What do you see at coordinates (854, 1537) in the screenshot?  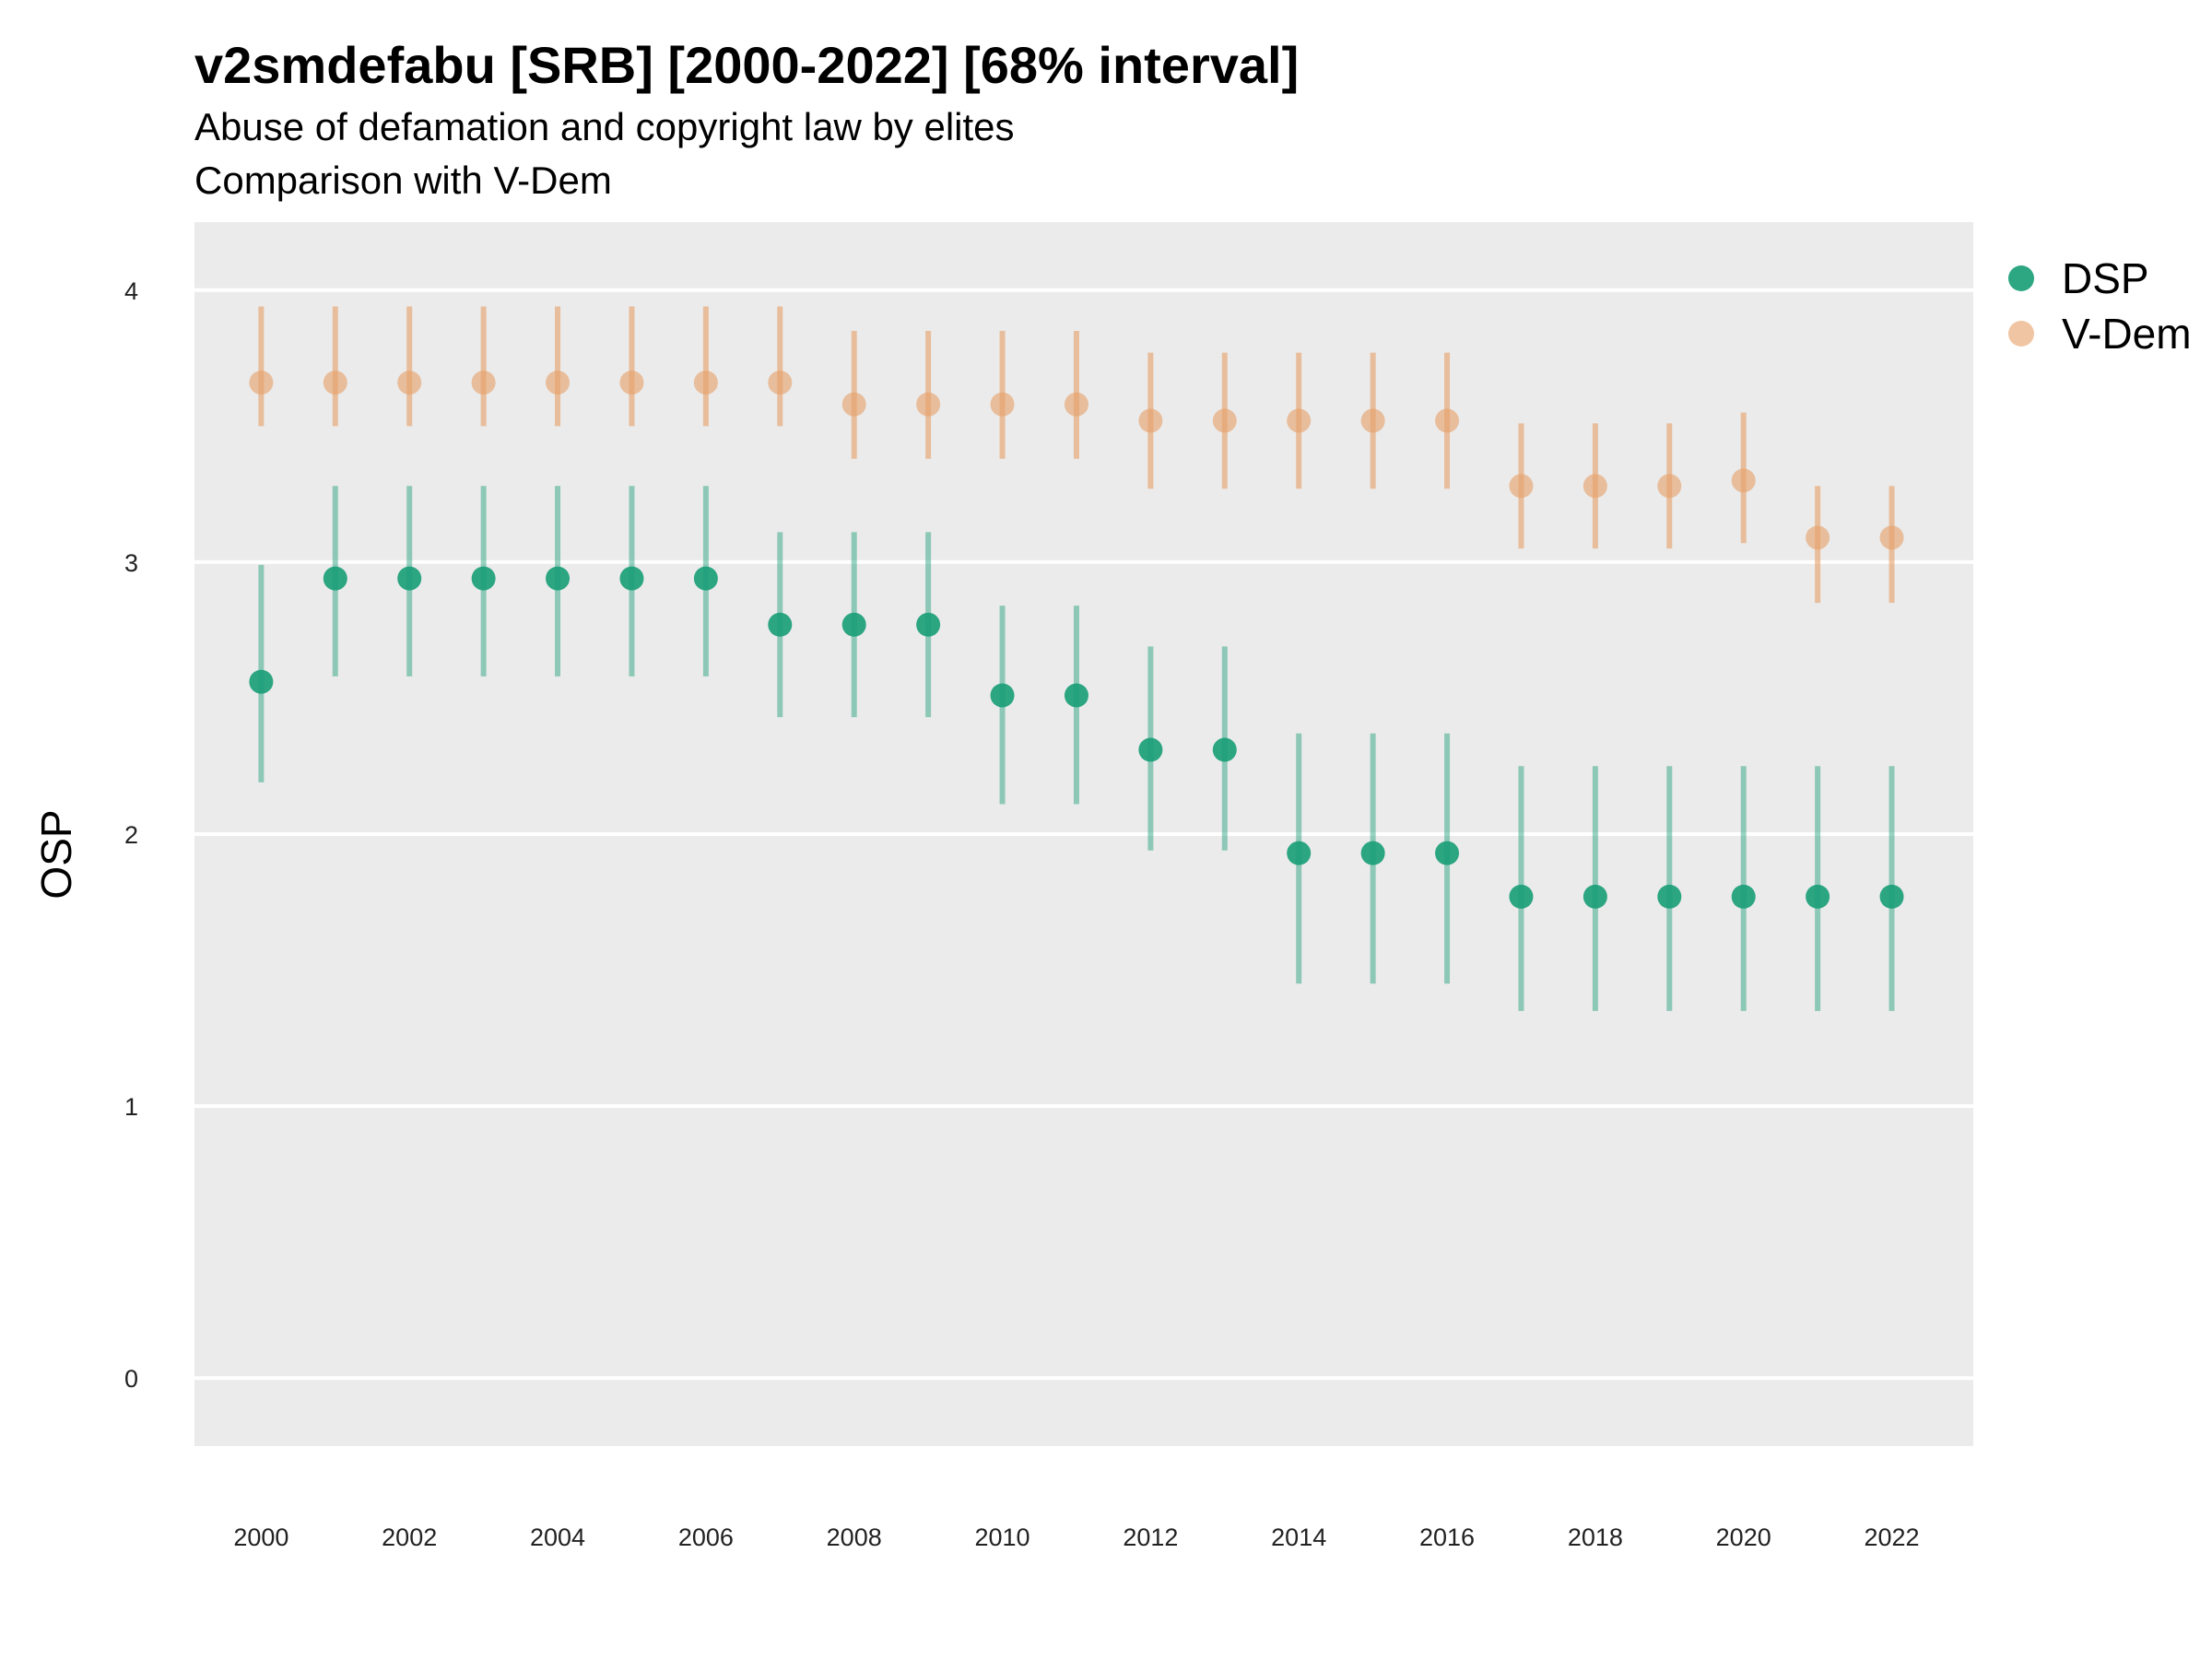 I see `x-tick-label: 2008` at bounding box center [854, 1537].